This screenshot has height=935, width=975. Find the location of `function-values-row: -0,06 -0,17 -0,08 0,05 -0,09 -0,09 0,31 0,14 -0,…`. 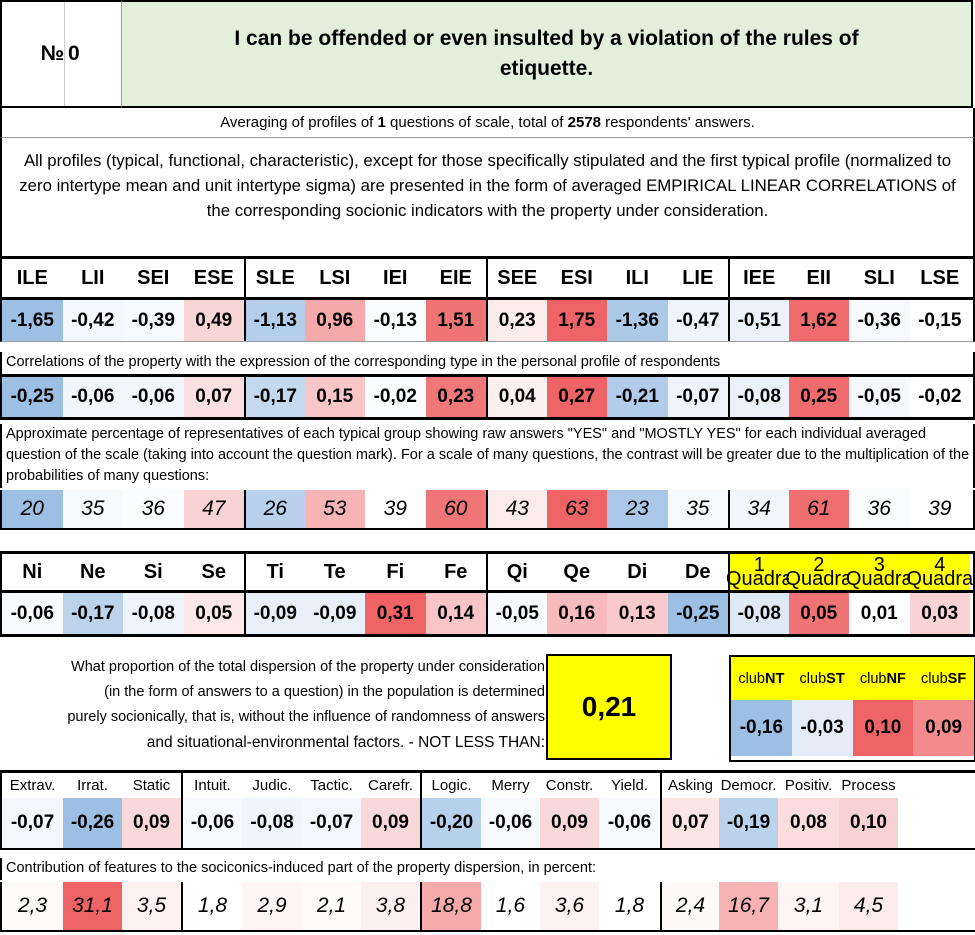

function-values-row: -0,06 -0,17 -0,08 0,05 -0,09 -0,09 0,31 0,14 -0,… is located at coordinates (487, 615).